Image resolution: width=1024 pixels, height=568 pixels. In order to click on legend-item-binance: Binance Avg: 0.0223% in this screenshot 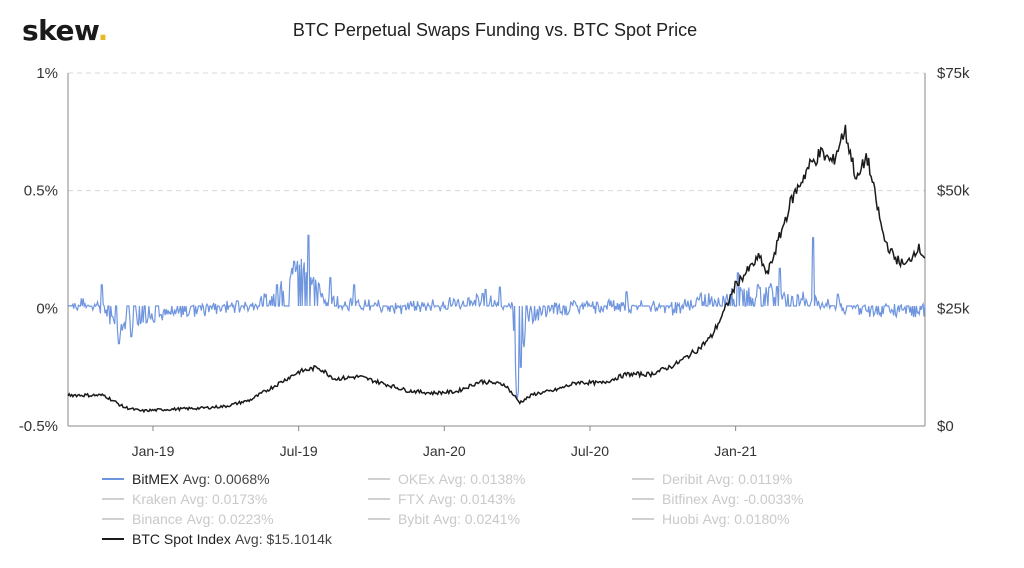, I will do `click(188, 519)`.